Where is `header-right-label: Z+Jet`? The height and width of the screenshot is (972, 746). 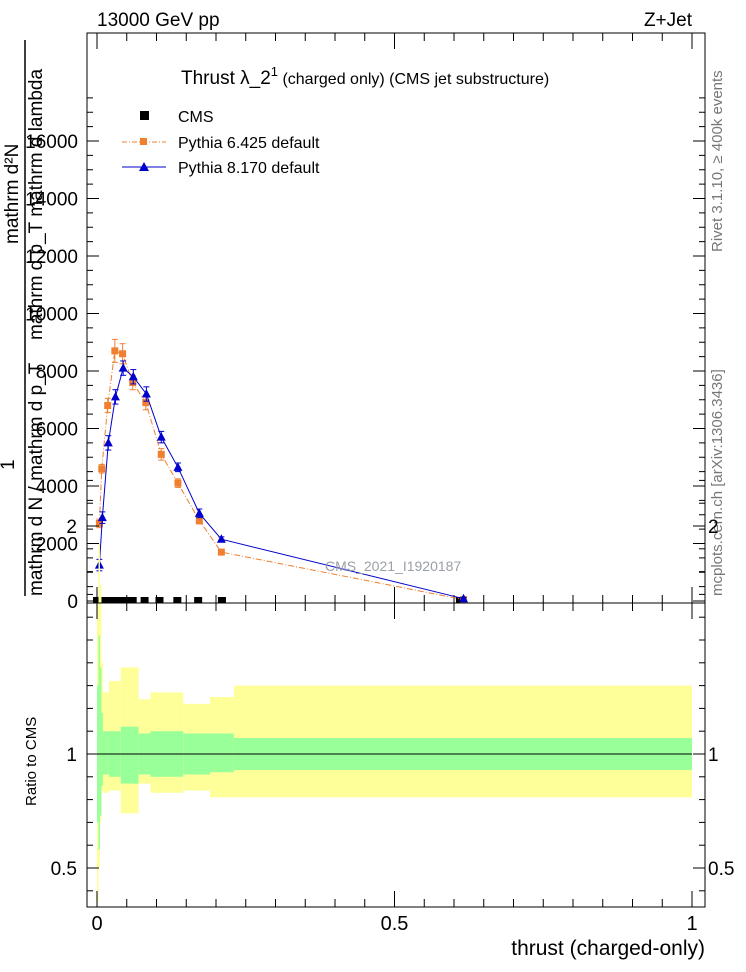
header-right-label: Z+Jet is located at coordinates (668, 20).